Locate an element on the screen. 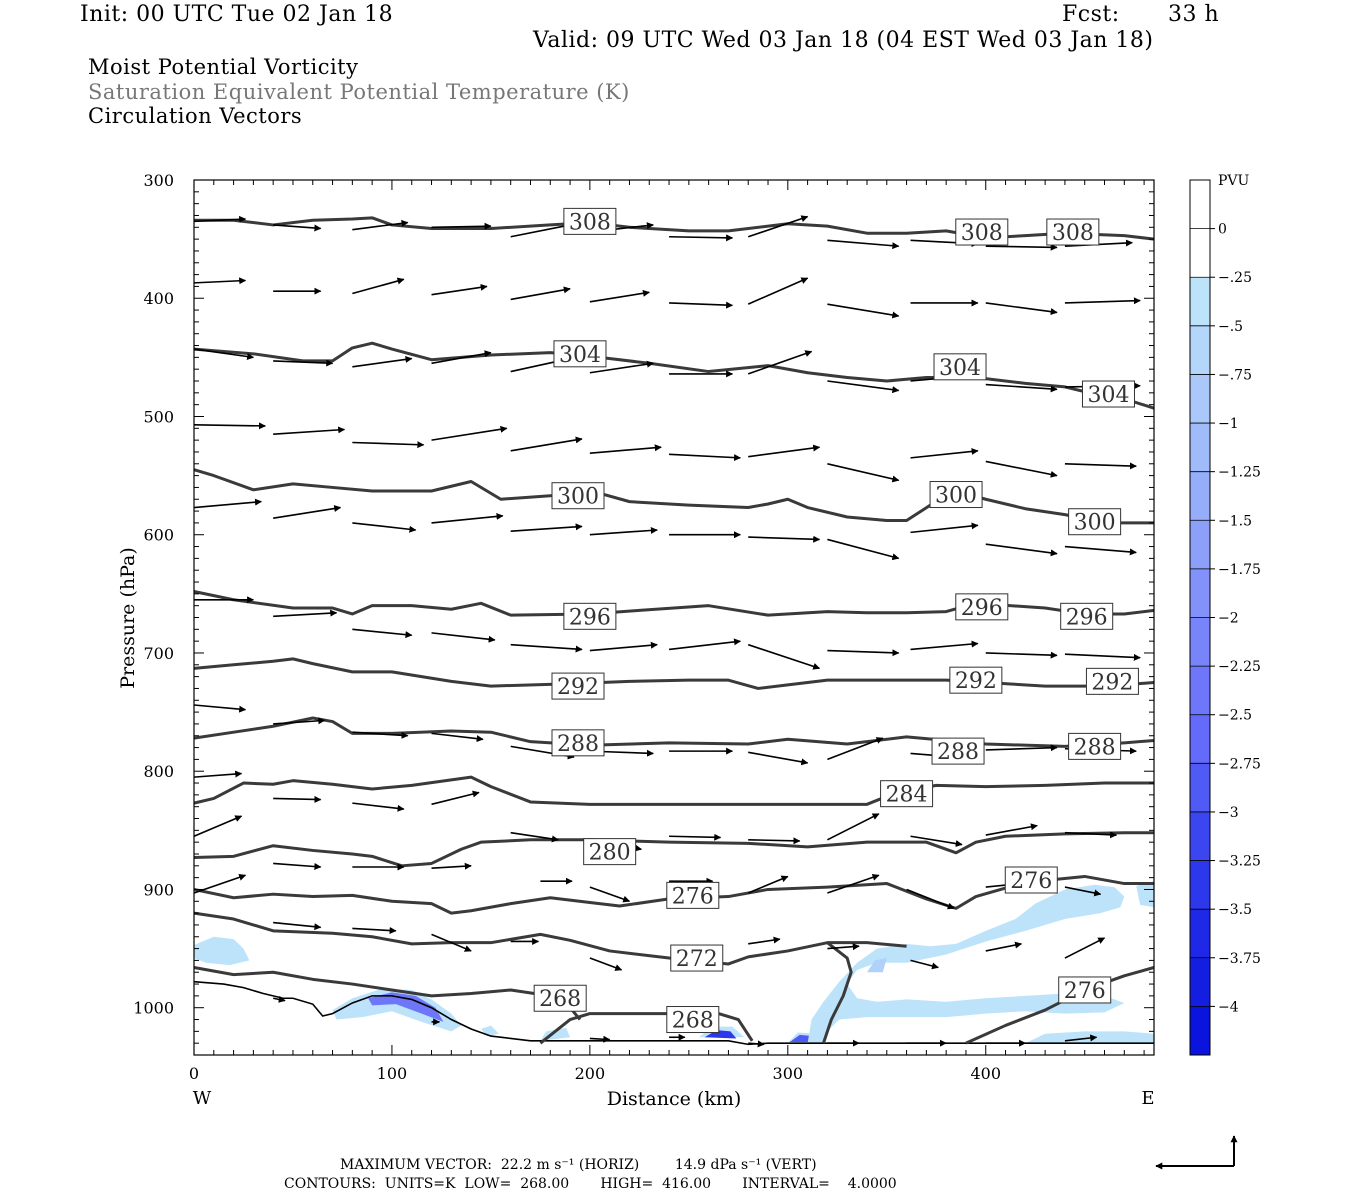 Image resolution: width=1350 pixels, height=1200 pixels. colorbar-level-label: −1.75 is located at coordinates (1239, 570).